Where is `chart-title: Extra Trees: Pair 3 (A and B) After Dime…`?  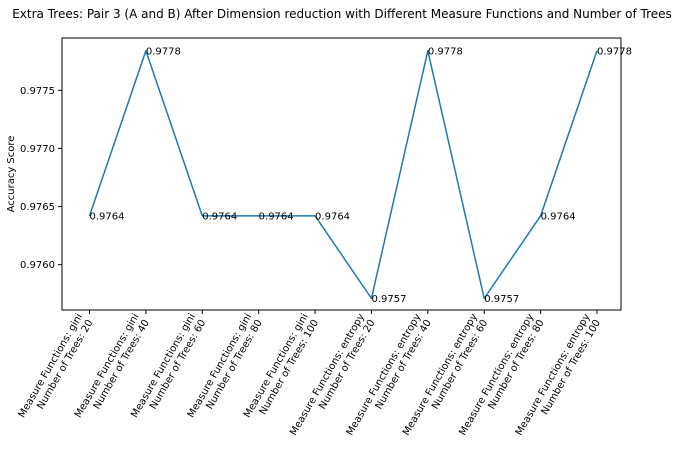 chart-title: Extra Trees: Pair 3 (A and B) After Dime… is located at coordinates (342, 14).